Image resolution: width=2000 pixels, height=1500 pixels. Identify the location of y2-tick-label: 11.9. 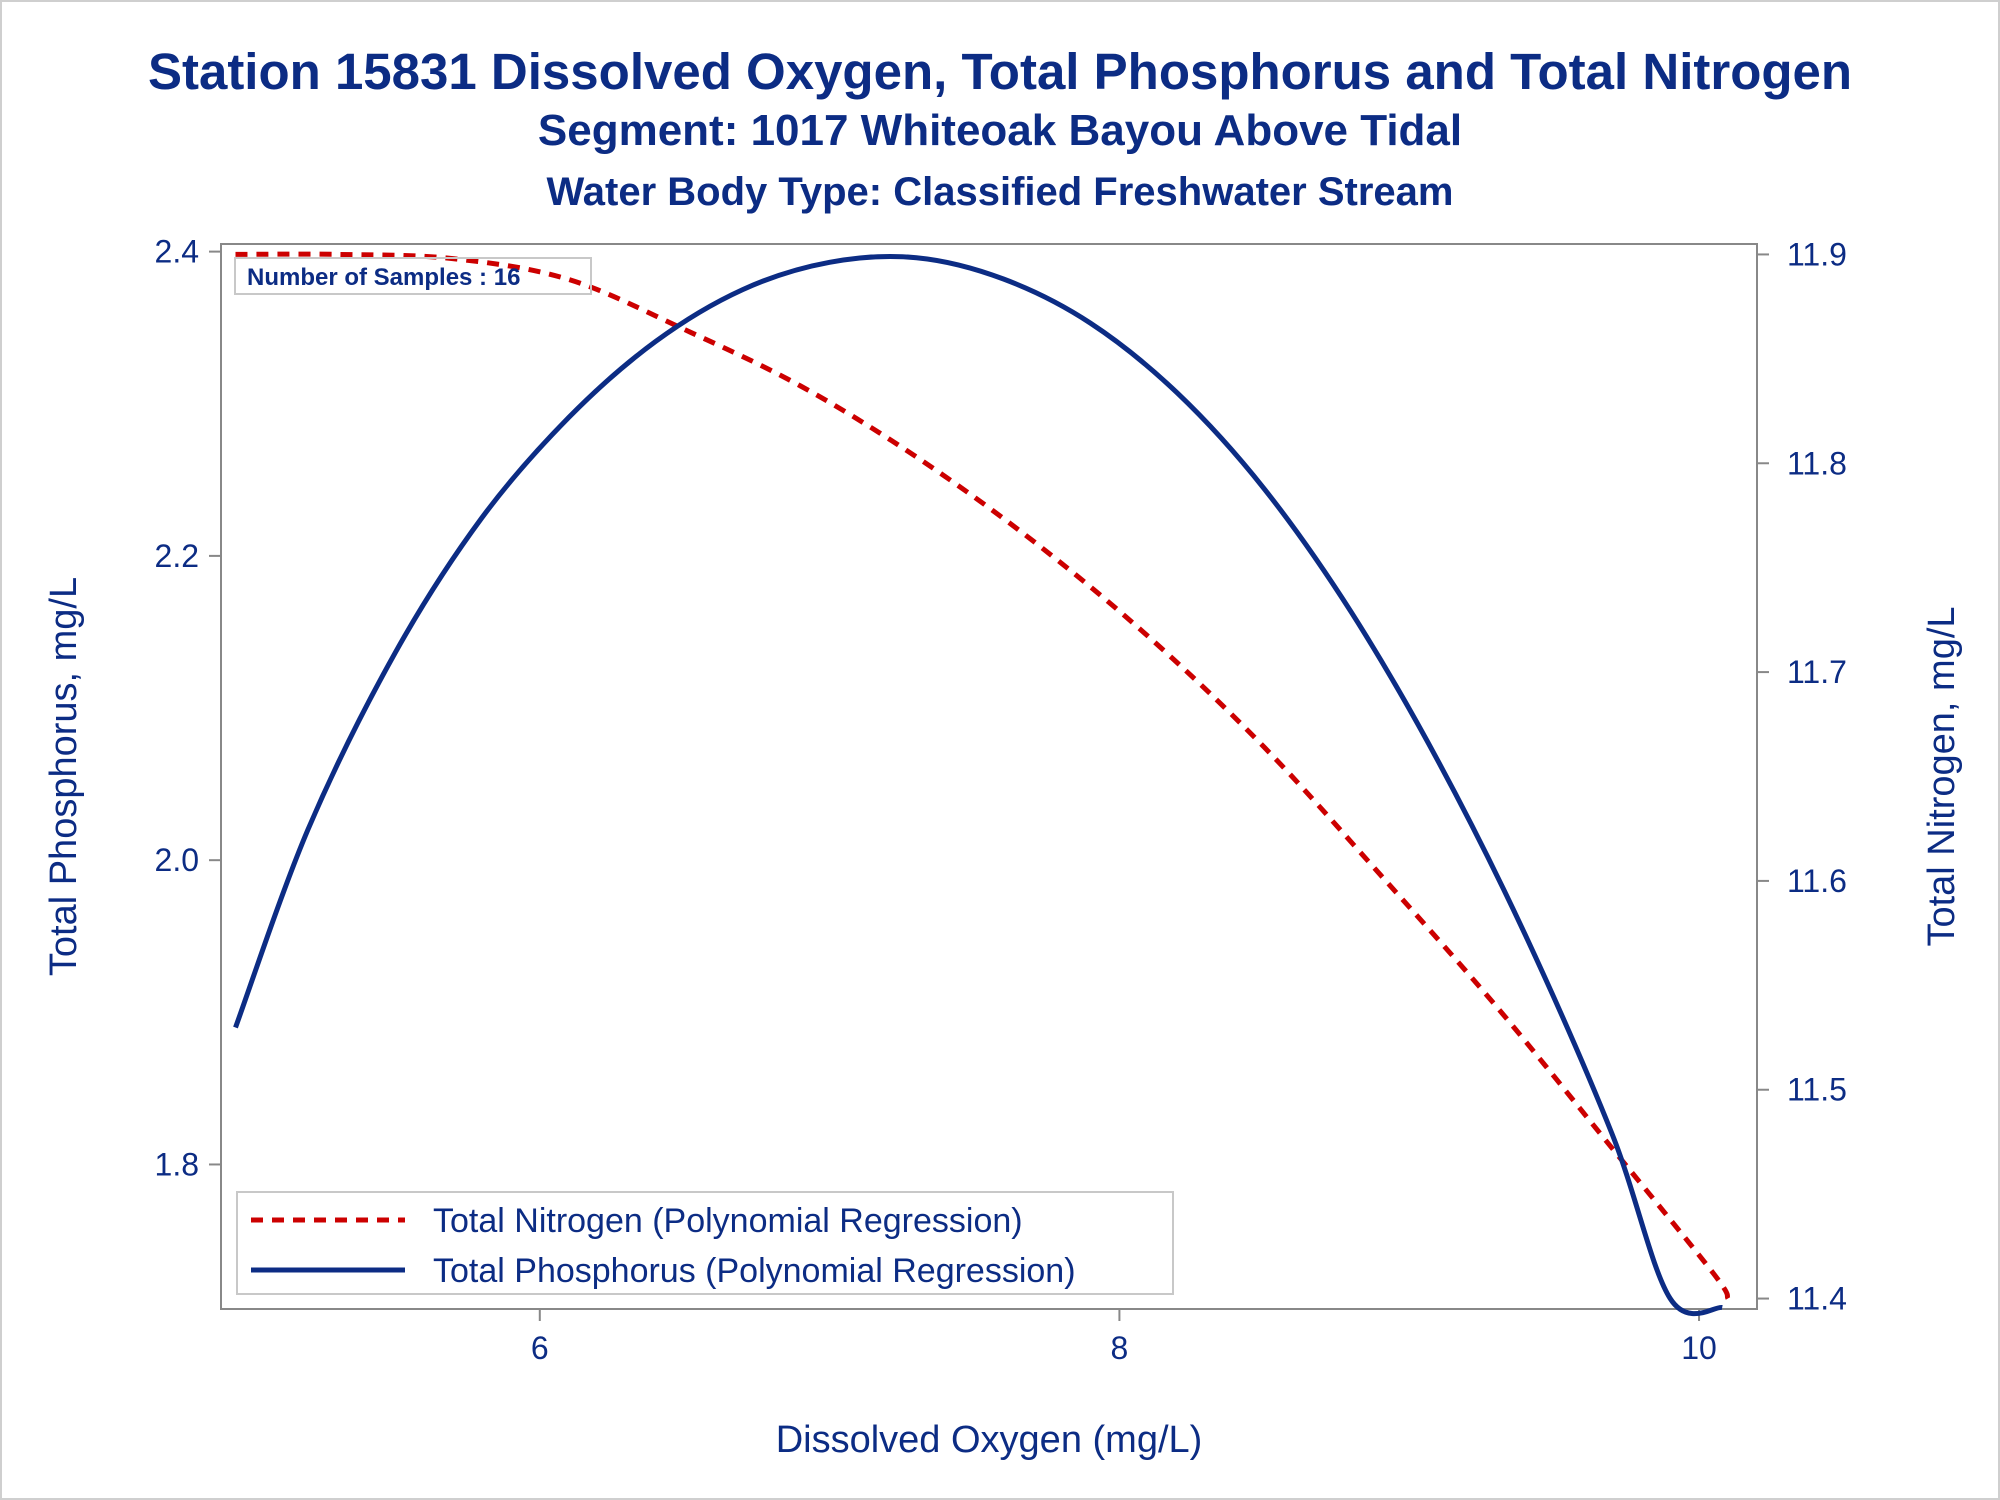
(1817, 254).